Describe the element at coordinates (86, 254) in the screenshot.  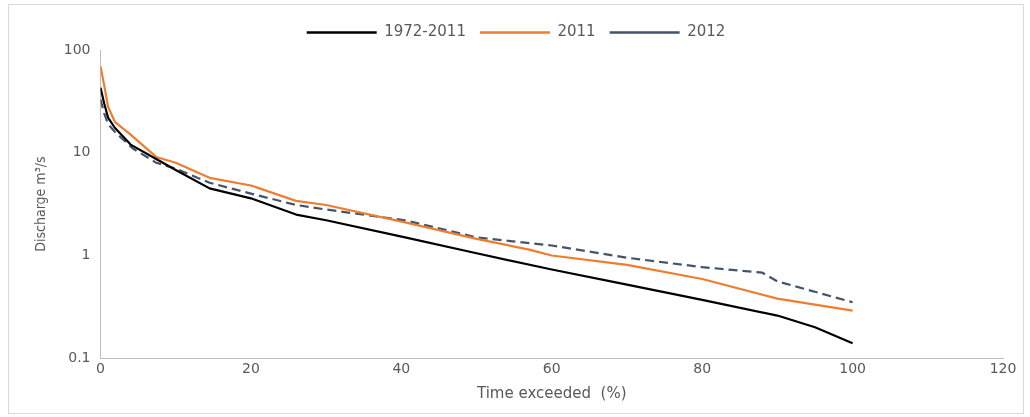
I see `y-tick-label: 1` at that location.